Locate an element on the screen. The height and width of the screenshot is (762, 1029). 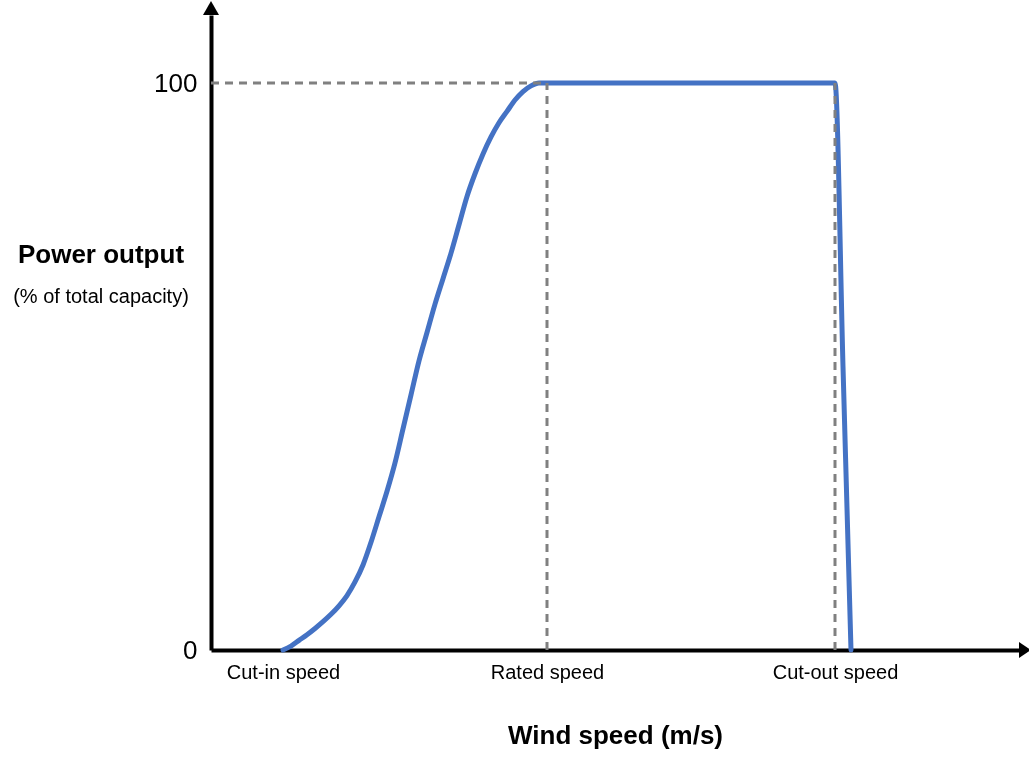
x-tick-label: Rated speed is located at coordinates (547, 671).